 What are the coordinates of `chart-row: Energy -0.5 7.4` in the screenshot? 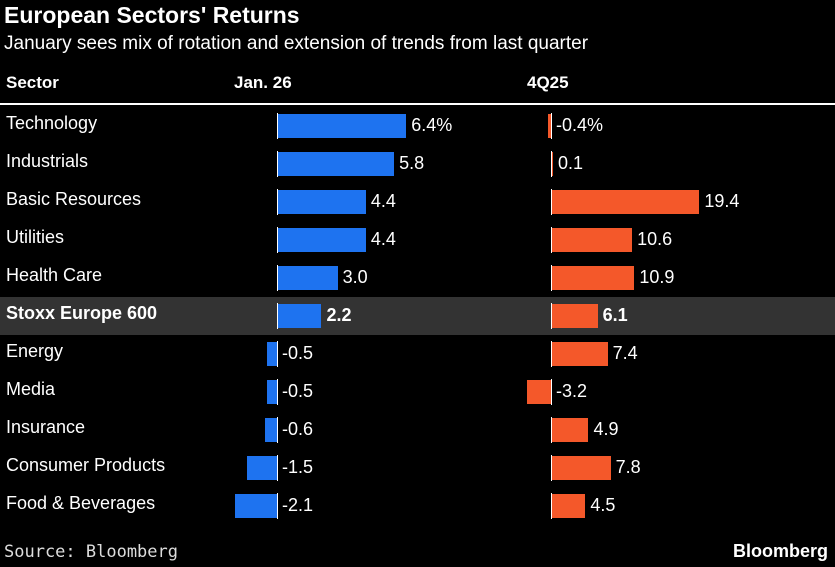 It's located at (417, 354).